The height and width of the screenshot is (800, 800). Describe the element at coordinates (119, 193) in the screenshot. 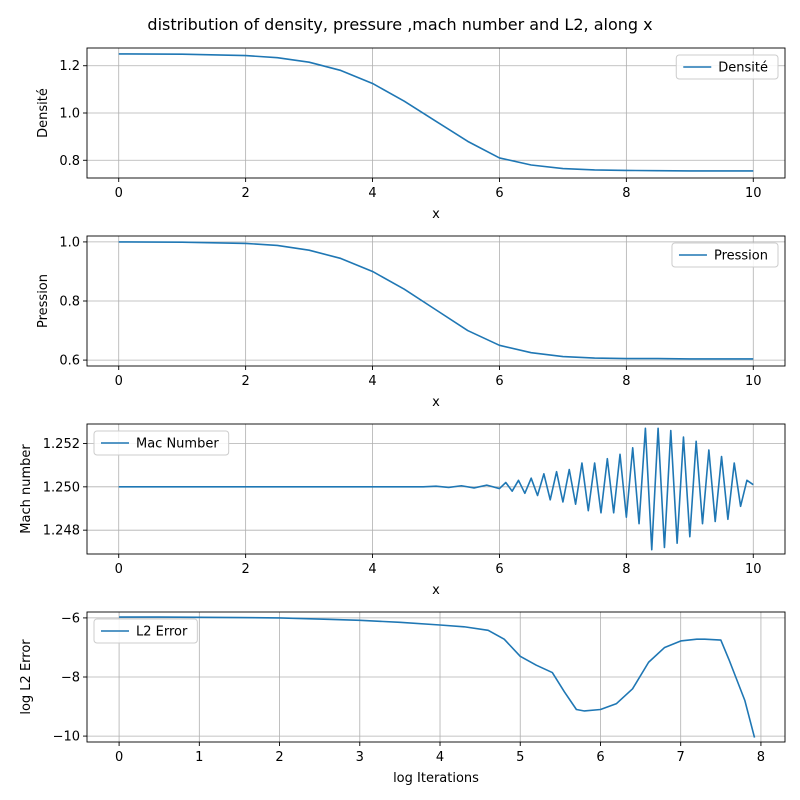

I see `density-xtick-label: 0` at that location.